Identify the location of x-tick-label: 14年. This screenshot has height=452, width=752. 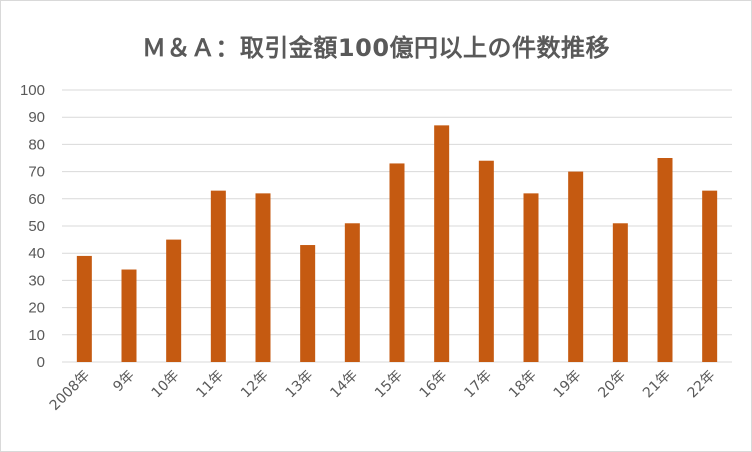
(344, 385).